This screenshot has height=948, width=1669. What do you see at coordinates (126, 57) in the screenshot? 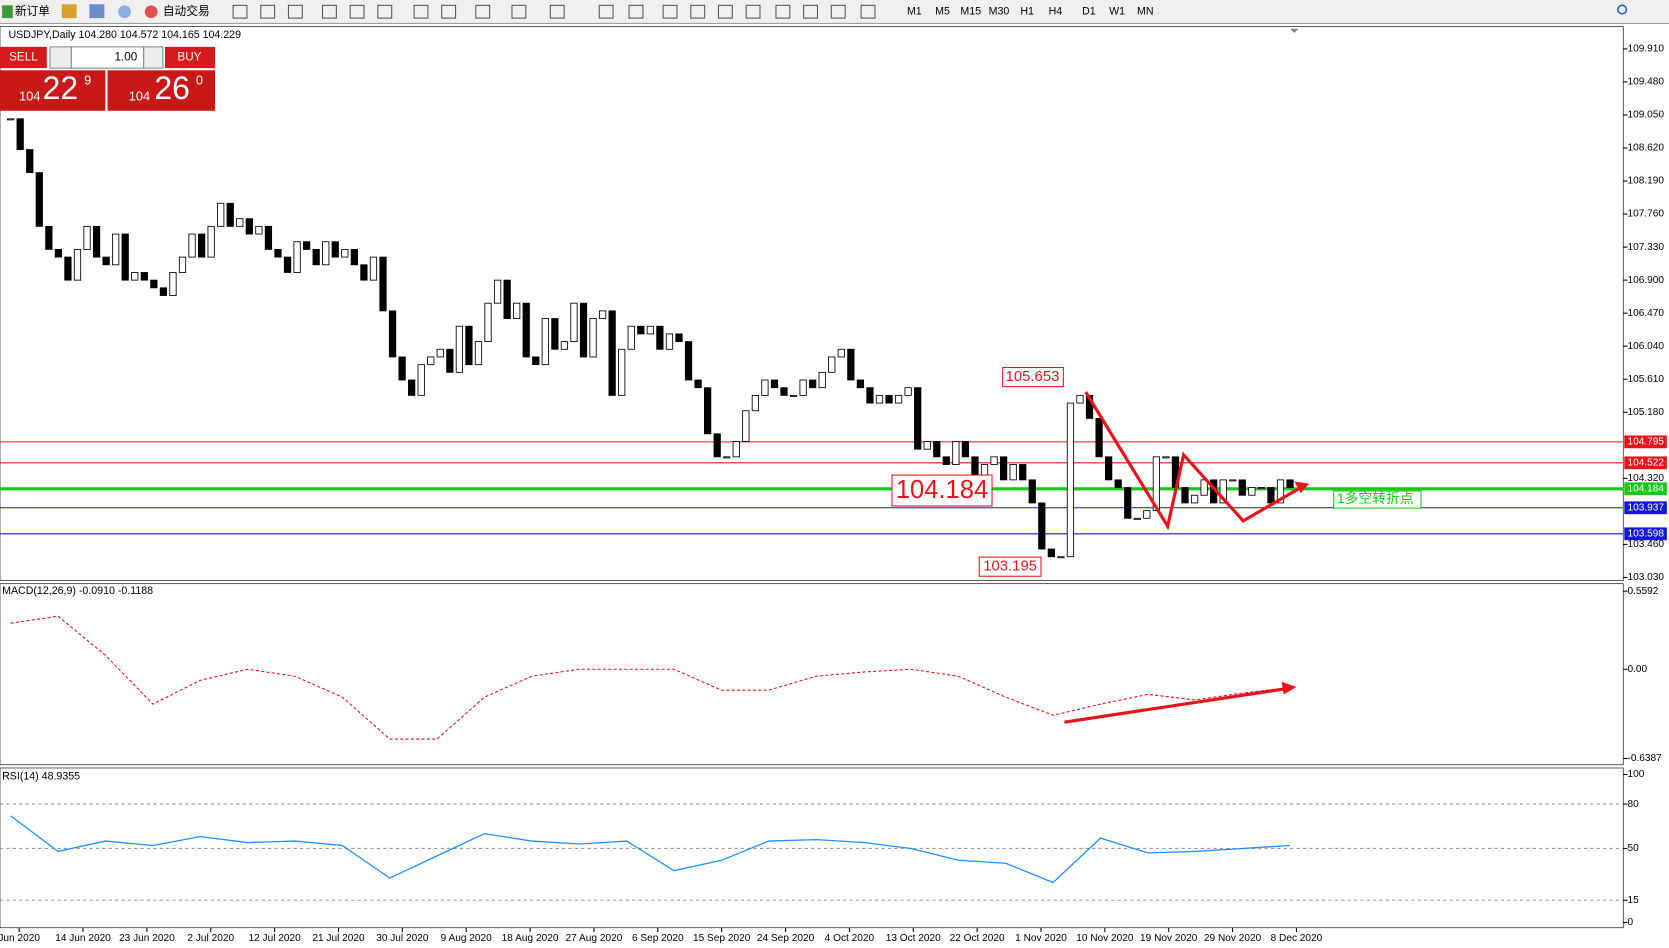
I see `lot-value: 1.00` at bounding box center [126, 57].